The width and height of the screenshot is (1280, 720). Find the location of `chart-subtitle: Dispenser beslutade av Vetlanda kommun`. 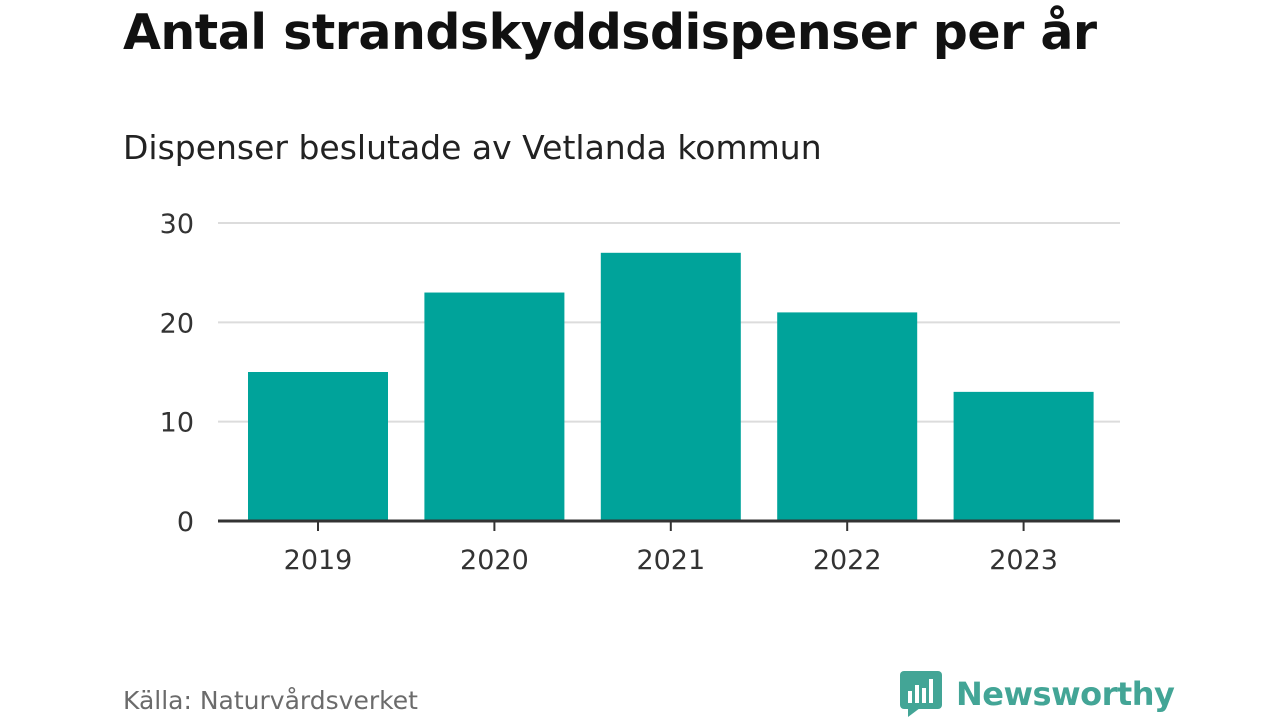

chart-subtitle: Dispenser beslutade av Vetlanda kommun is located at coordinates (472, 147).